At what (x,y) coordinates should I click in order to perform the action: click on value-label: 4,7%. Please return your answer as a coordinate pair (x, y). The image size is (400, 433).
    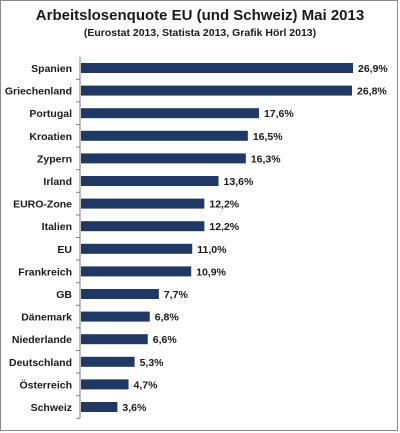
    Looking at the image, I should click on (146, 385).